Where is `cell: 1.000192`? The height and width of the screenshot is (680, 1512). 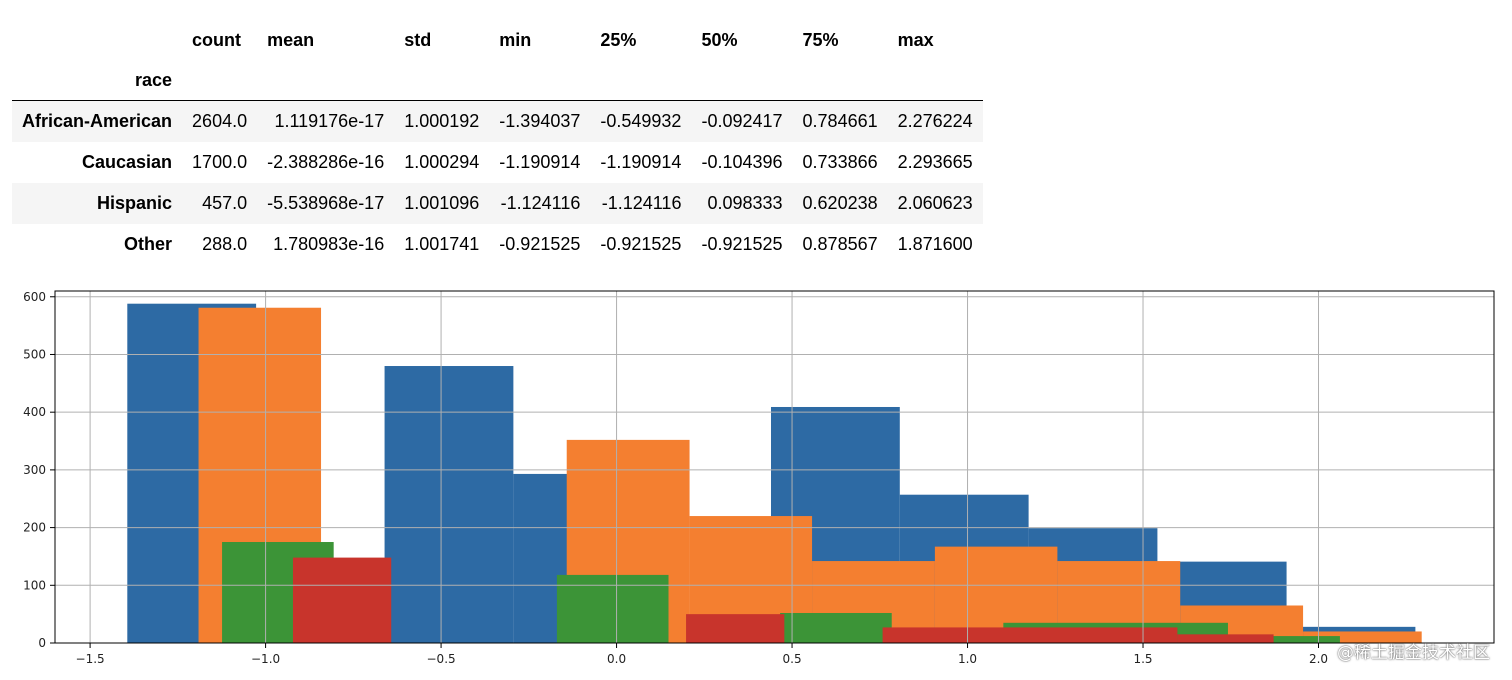
cell: 1.000192 is located at coordinates (442, 120).